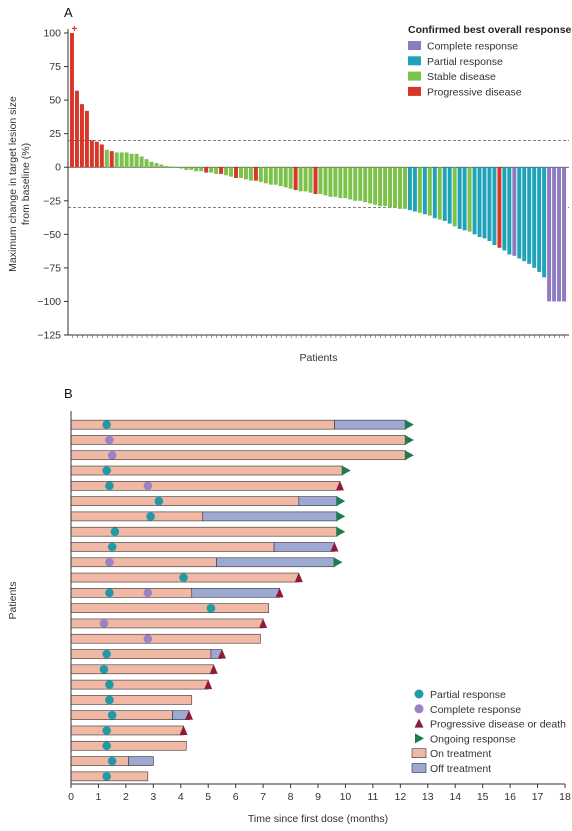  Describe the element at coordinates (346, 797) in the screenshot. I see `x-tick-label: 10` at that location.